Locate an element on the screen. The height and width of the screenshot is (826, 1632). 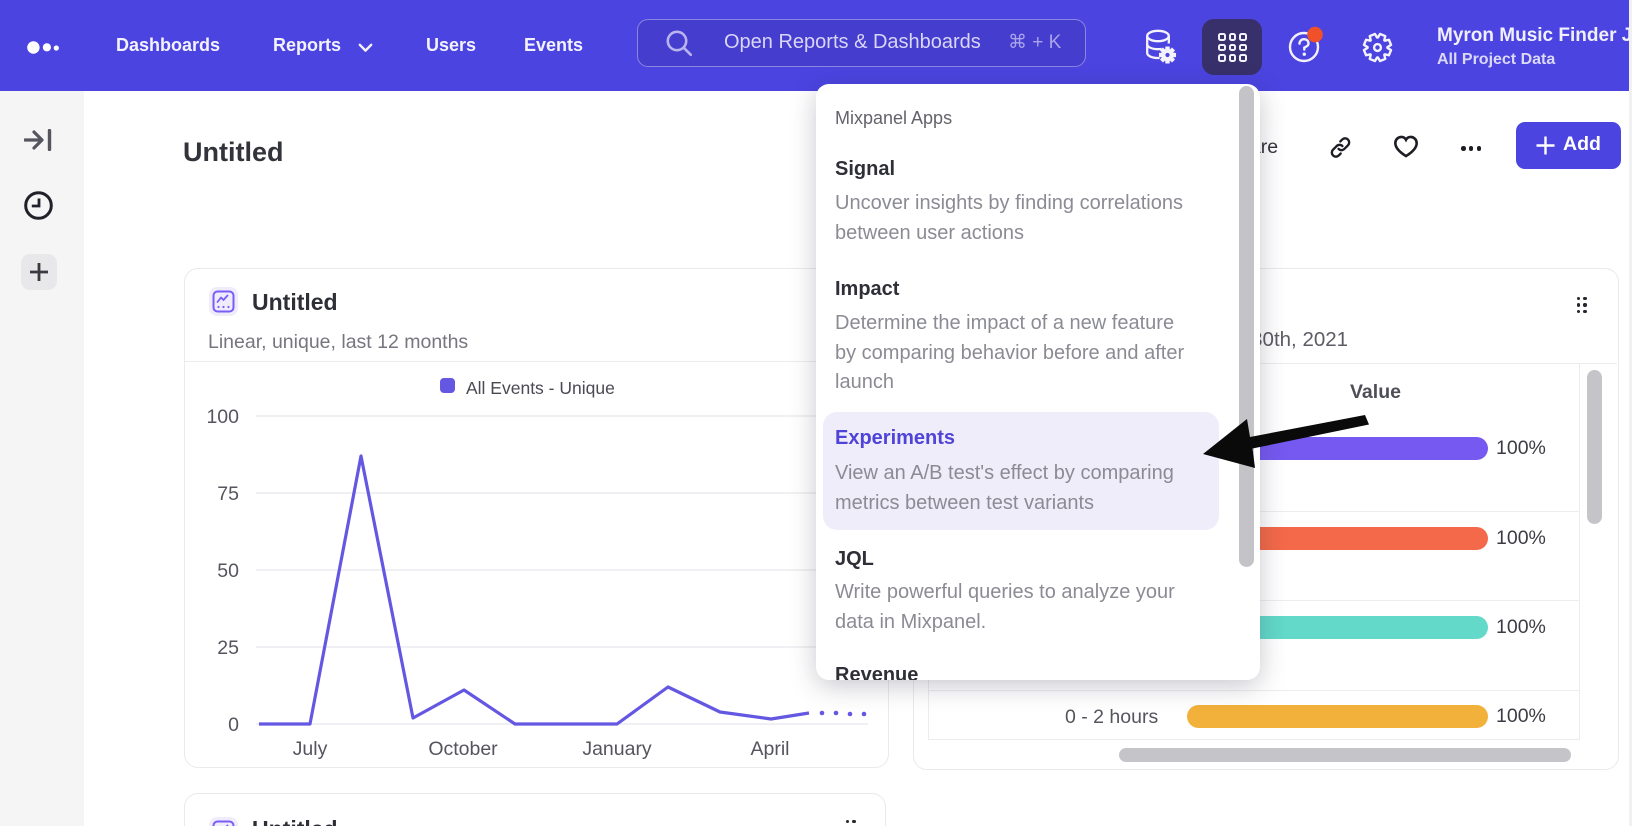
svg-text: 25 is located at coordinates (228, 648).